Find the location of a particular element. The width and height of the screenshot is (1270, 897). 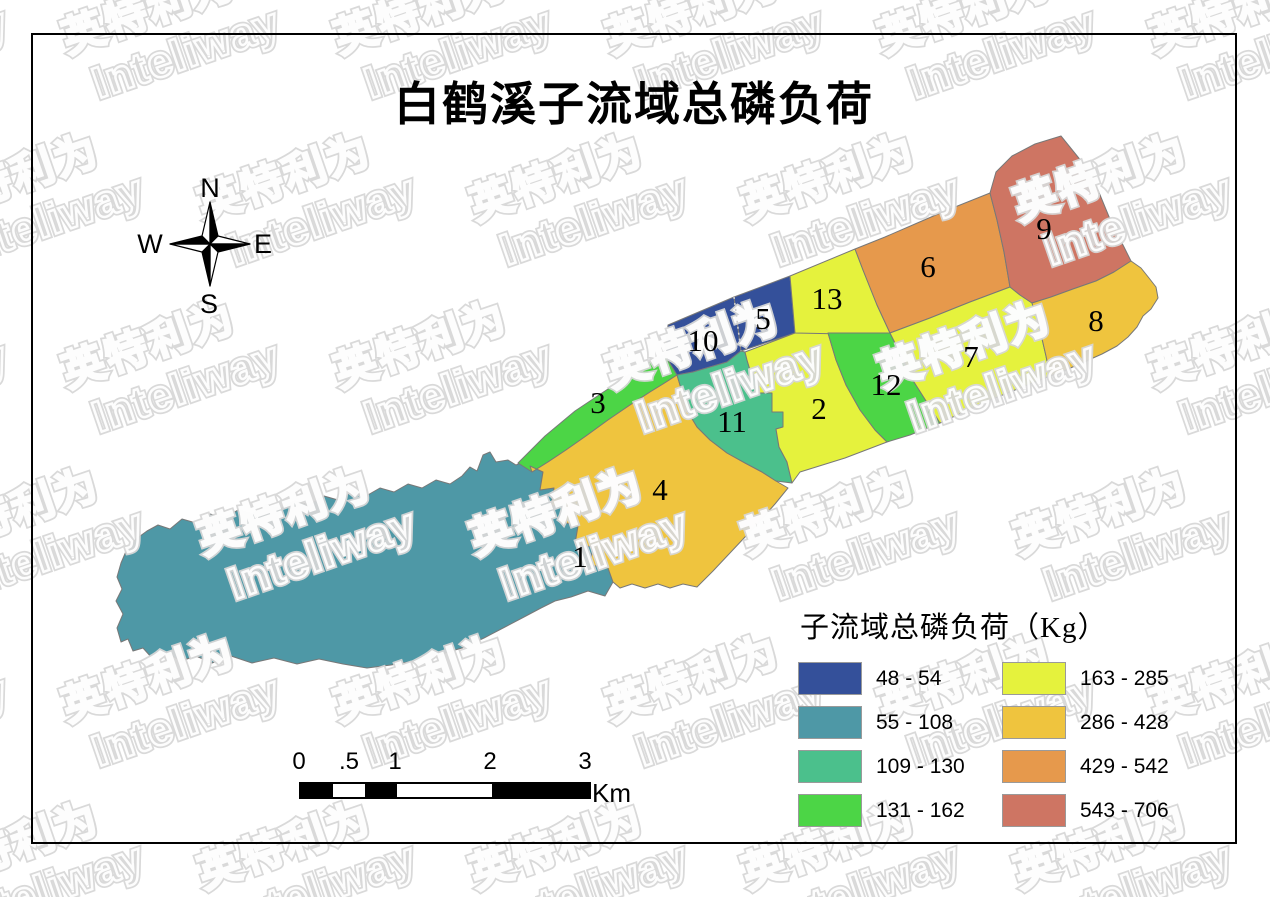

legend-row: 55 - 108 is located at coordinates (889, 722).